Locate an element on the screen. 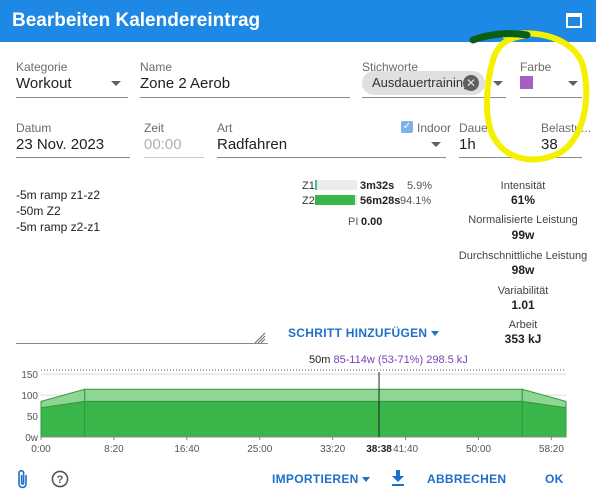  cancel-button: ABBRECHEN is located at coordinates (467, 479).